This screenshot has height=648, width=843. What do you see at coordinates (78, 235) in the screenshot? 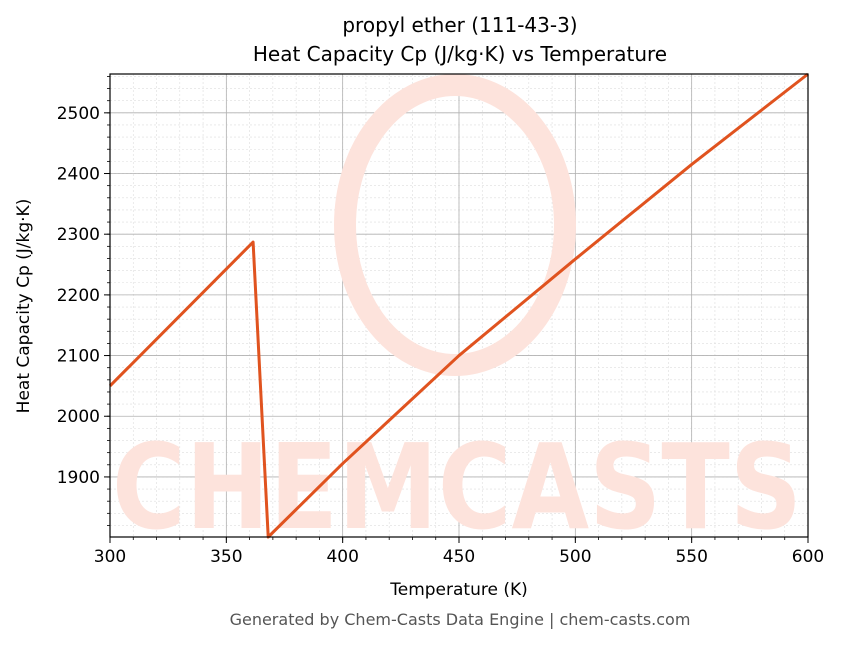
I see `y-tick-label: 2300` at bounding box center [78, 235].